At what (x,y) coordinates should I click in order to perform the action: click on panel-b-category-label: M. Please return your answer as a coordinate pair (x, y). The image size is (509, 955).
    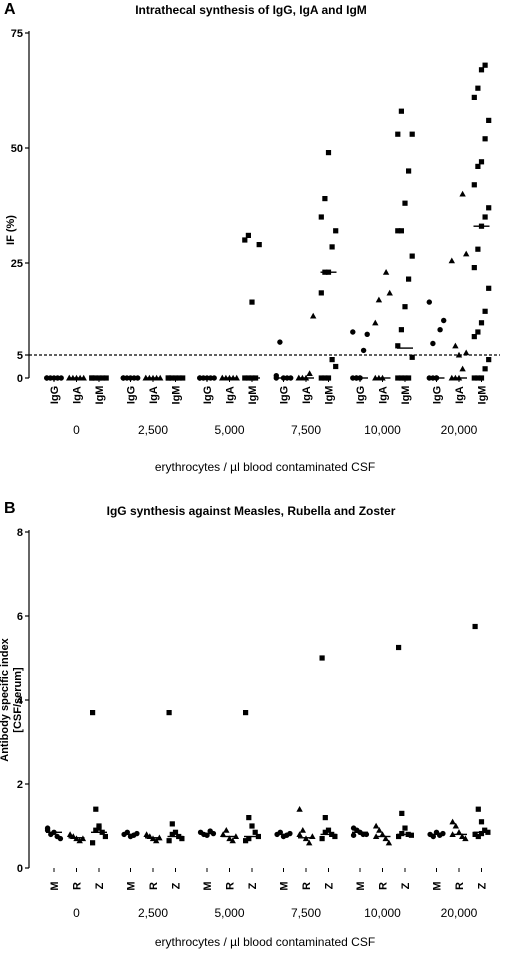
    Looking at the image, I should click on (132, 885).